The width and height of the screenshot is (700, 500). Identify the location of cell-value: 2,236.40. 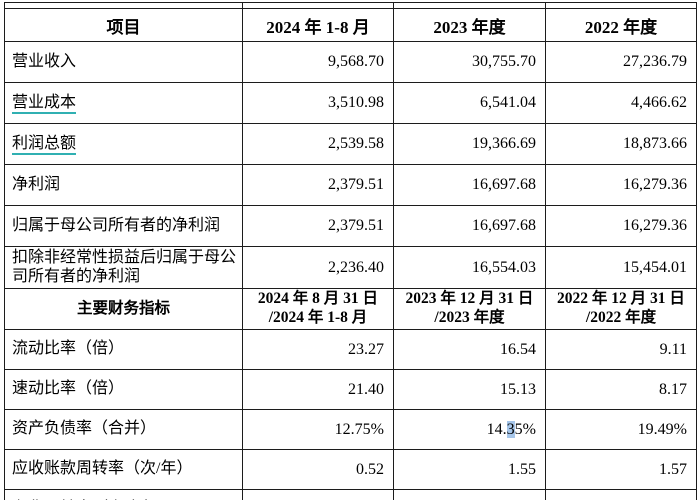
(318, 267).